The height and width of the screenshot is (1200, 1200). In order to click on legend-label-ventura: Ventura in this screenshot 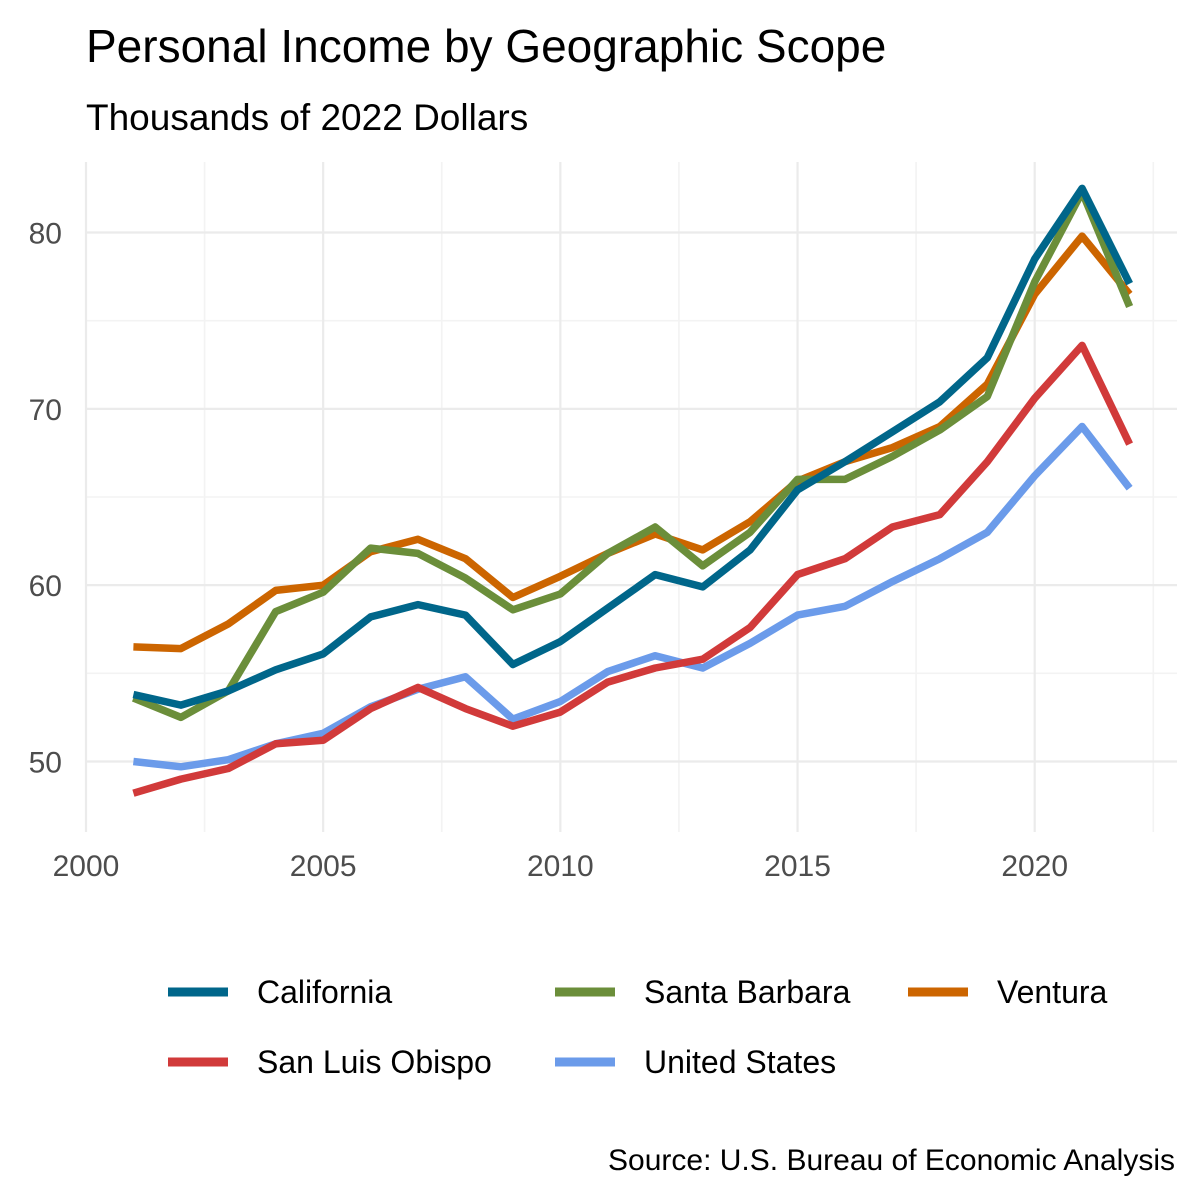, I will do `click(1052, 992)`.